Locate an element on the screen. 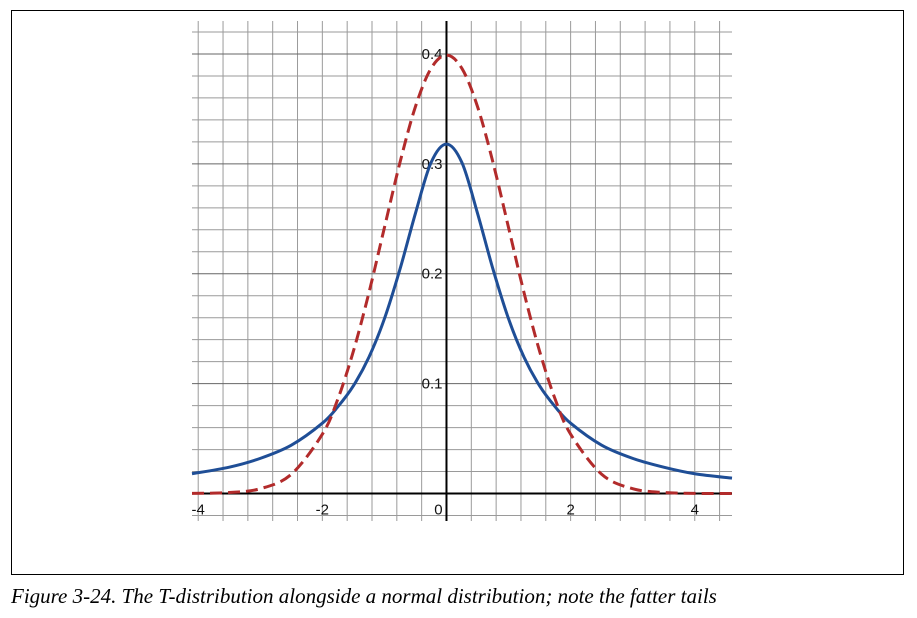 This screenshot has height=618, width=917. x-tick-label: -2 is located at coordinates (322, 510).